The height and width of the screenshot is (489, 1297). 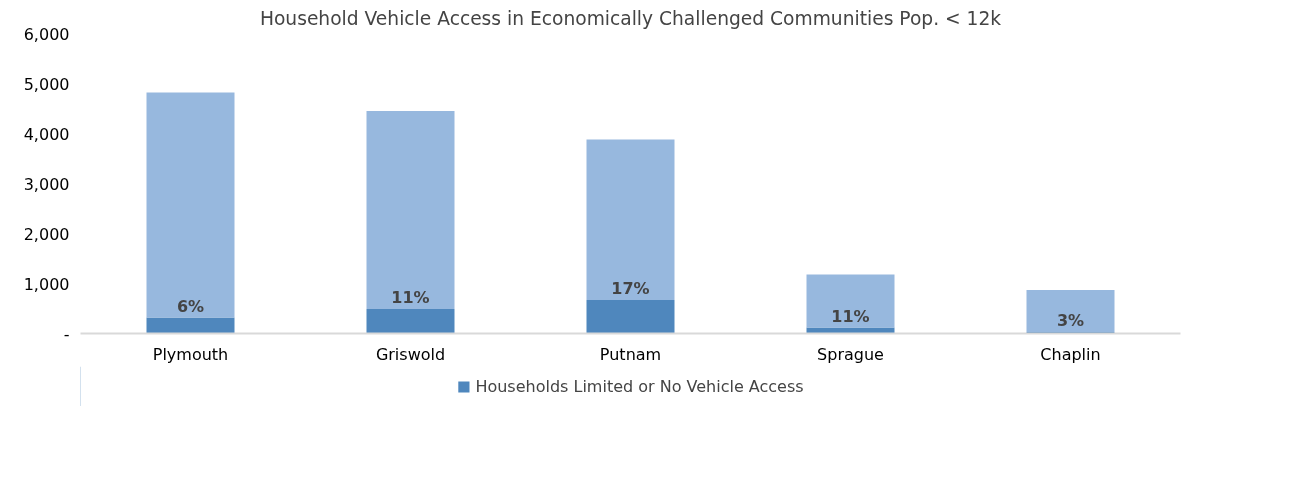 What do you see at coordinates (46, 234) in the screenshot?
I see `y-tick-label: 2,000` at bounding box center [46, 234].